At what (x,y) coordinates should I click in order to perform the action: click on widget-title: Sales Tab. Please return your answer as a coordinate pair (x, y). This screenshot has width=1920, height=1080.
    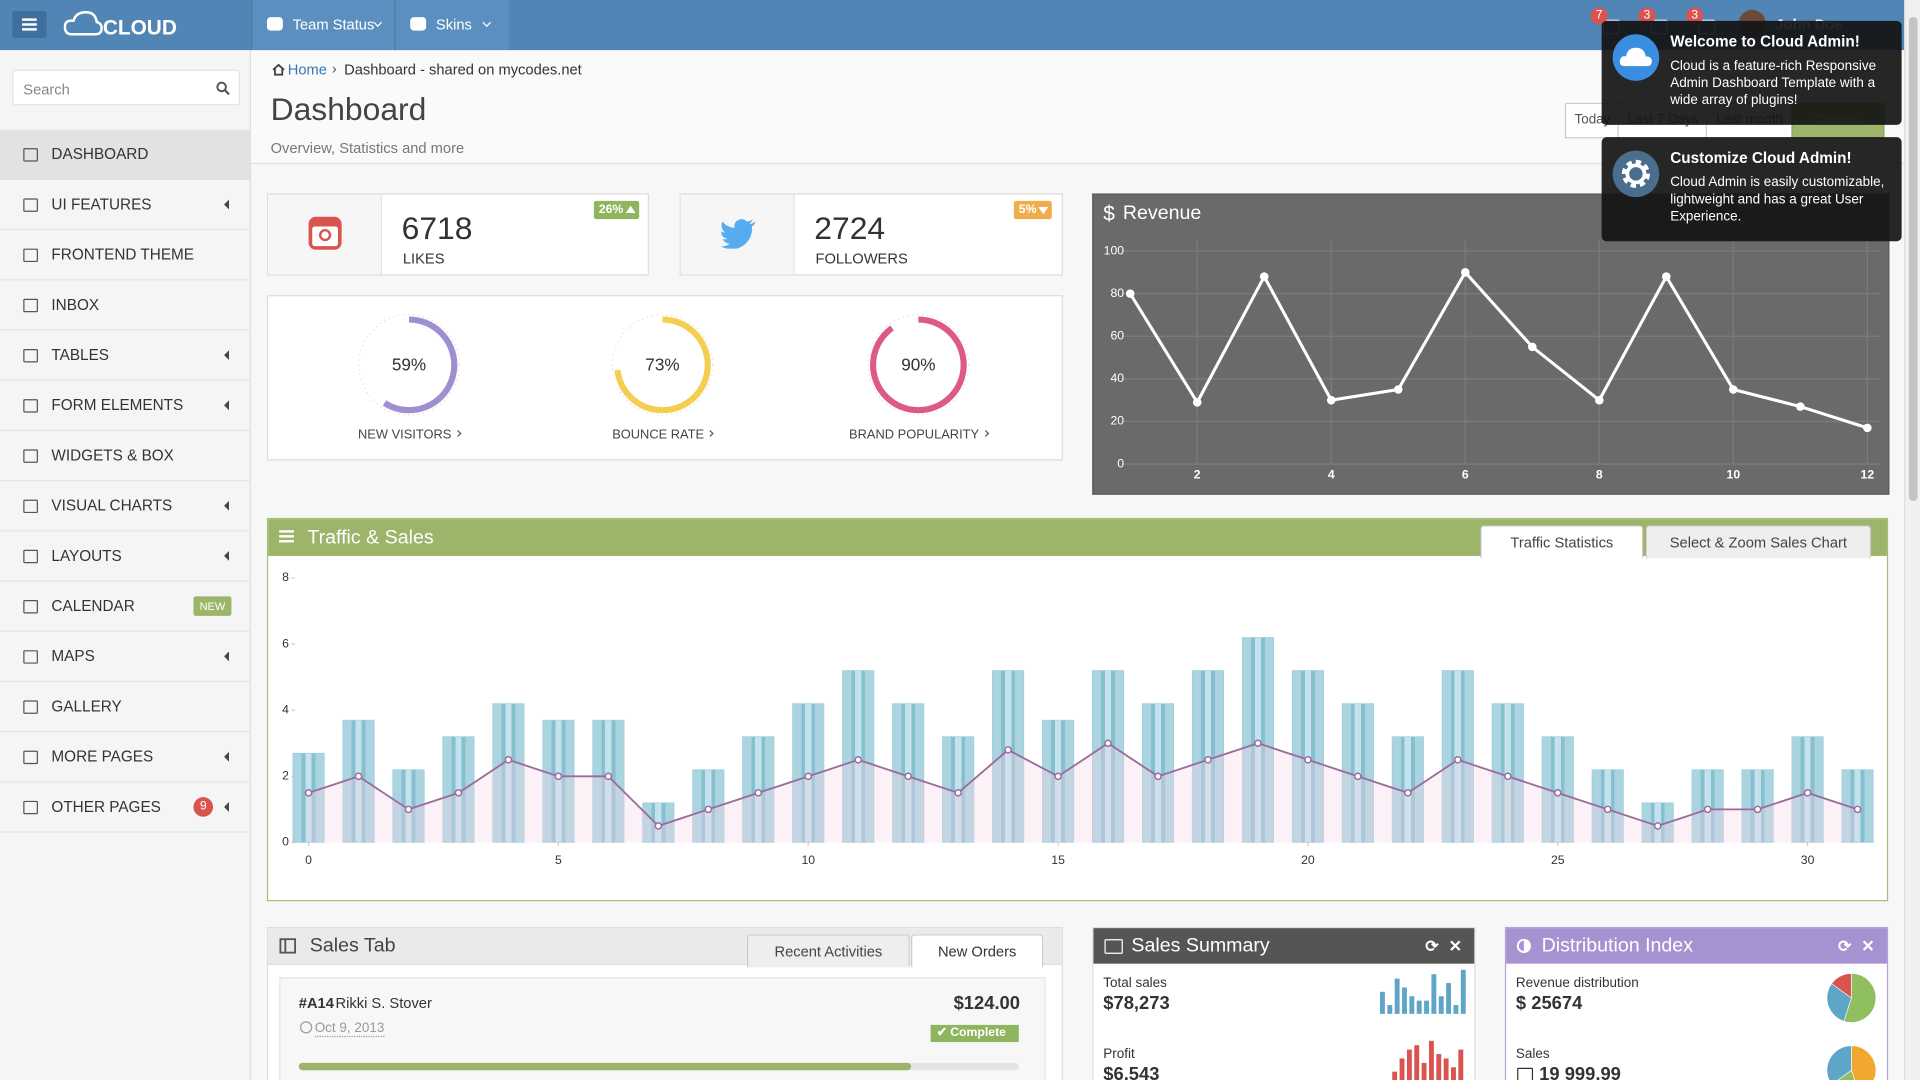
    Looking at the image, I should click on (352, 946).